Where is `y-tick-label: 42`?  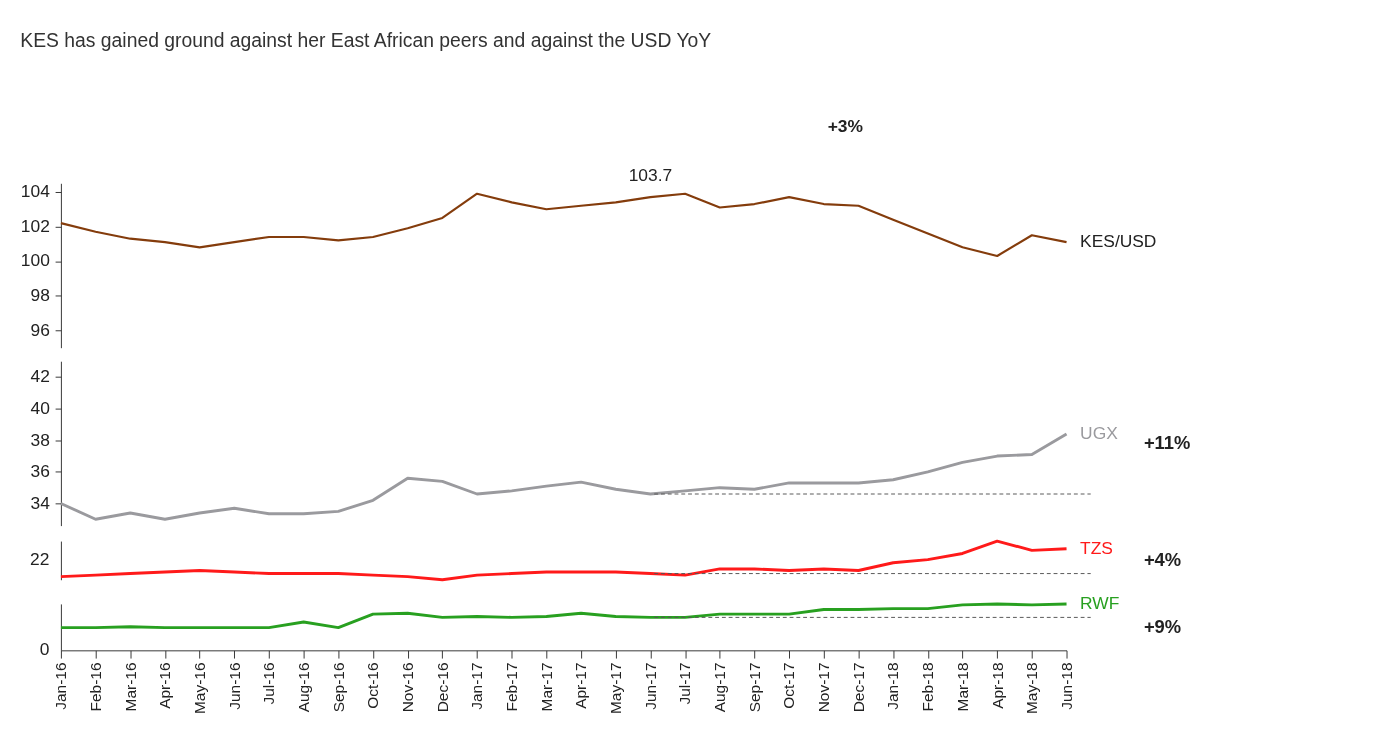 y-tick-label: 42 is located at coordinates (40, 376).